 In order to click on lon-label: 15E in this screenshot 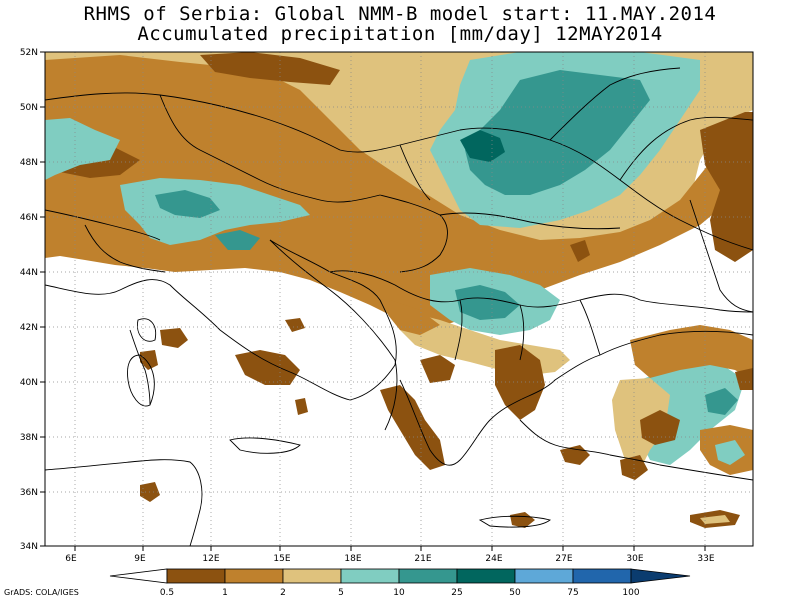, I will do `click(281, 559)`.